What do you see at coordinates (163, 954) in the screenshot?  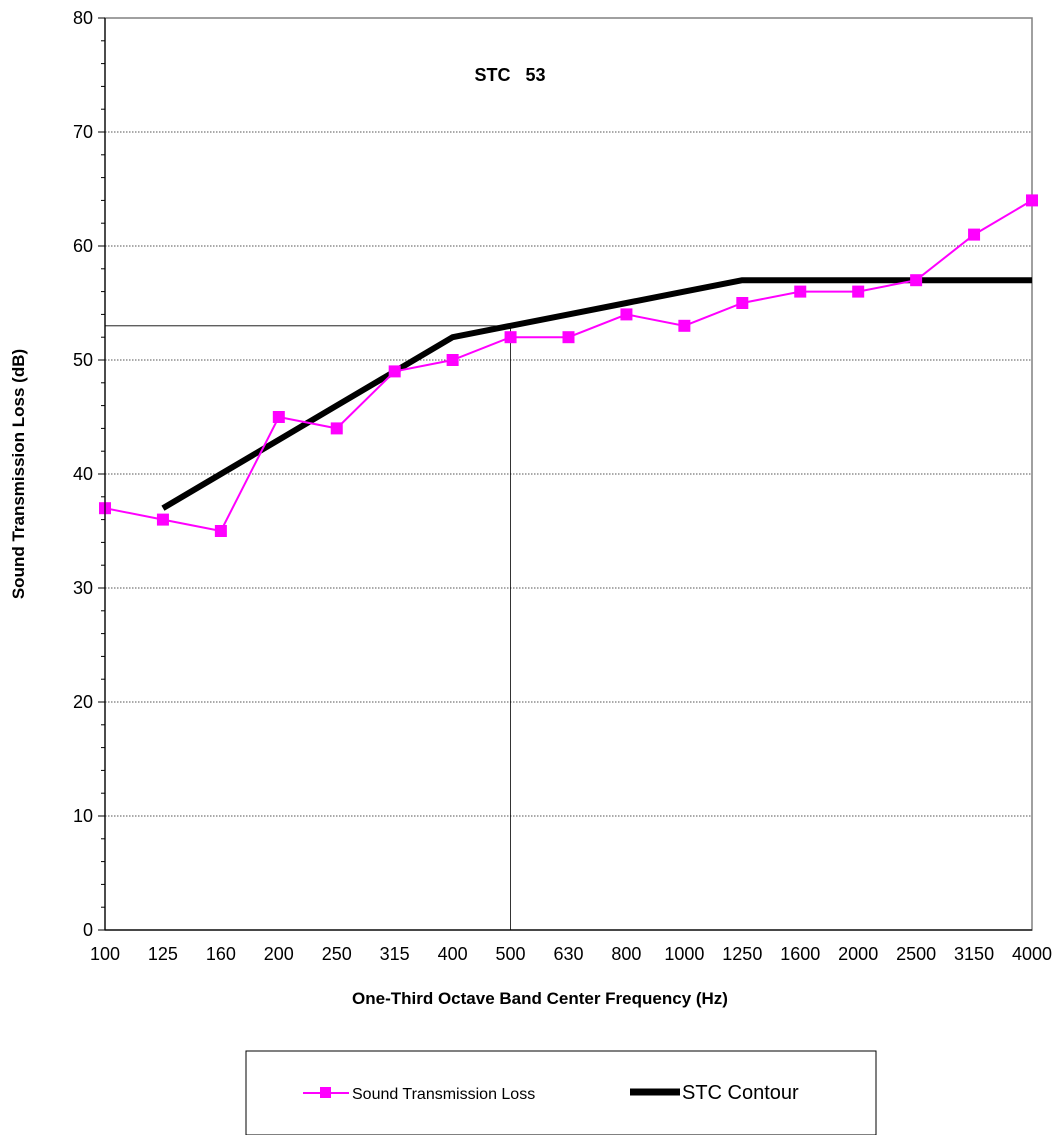 I see `x-tick-label-125: 125` at bounding box center [163, 954].